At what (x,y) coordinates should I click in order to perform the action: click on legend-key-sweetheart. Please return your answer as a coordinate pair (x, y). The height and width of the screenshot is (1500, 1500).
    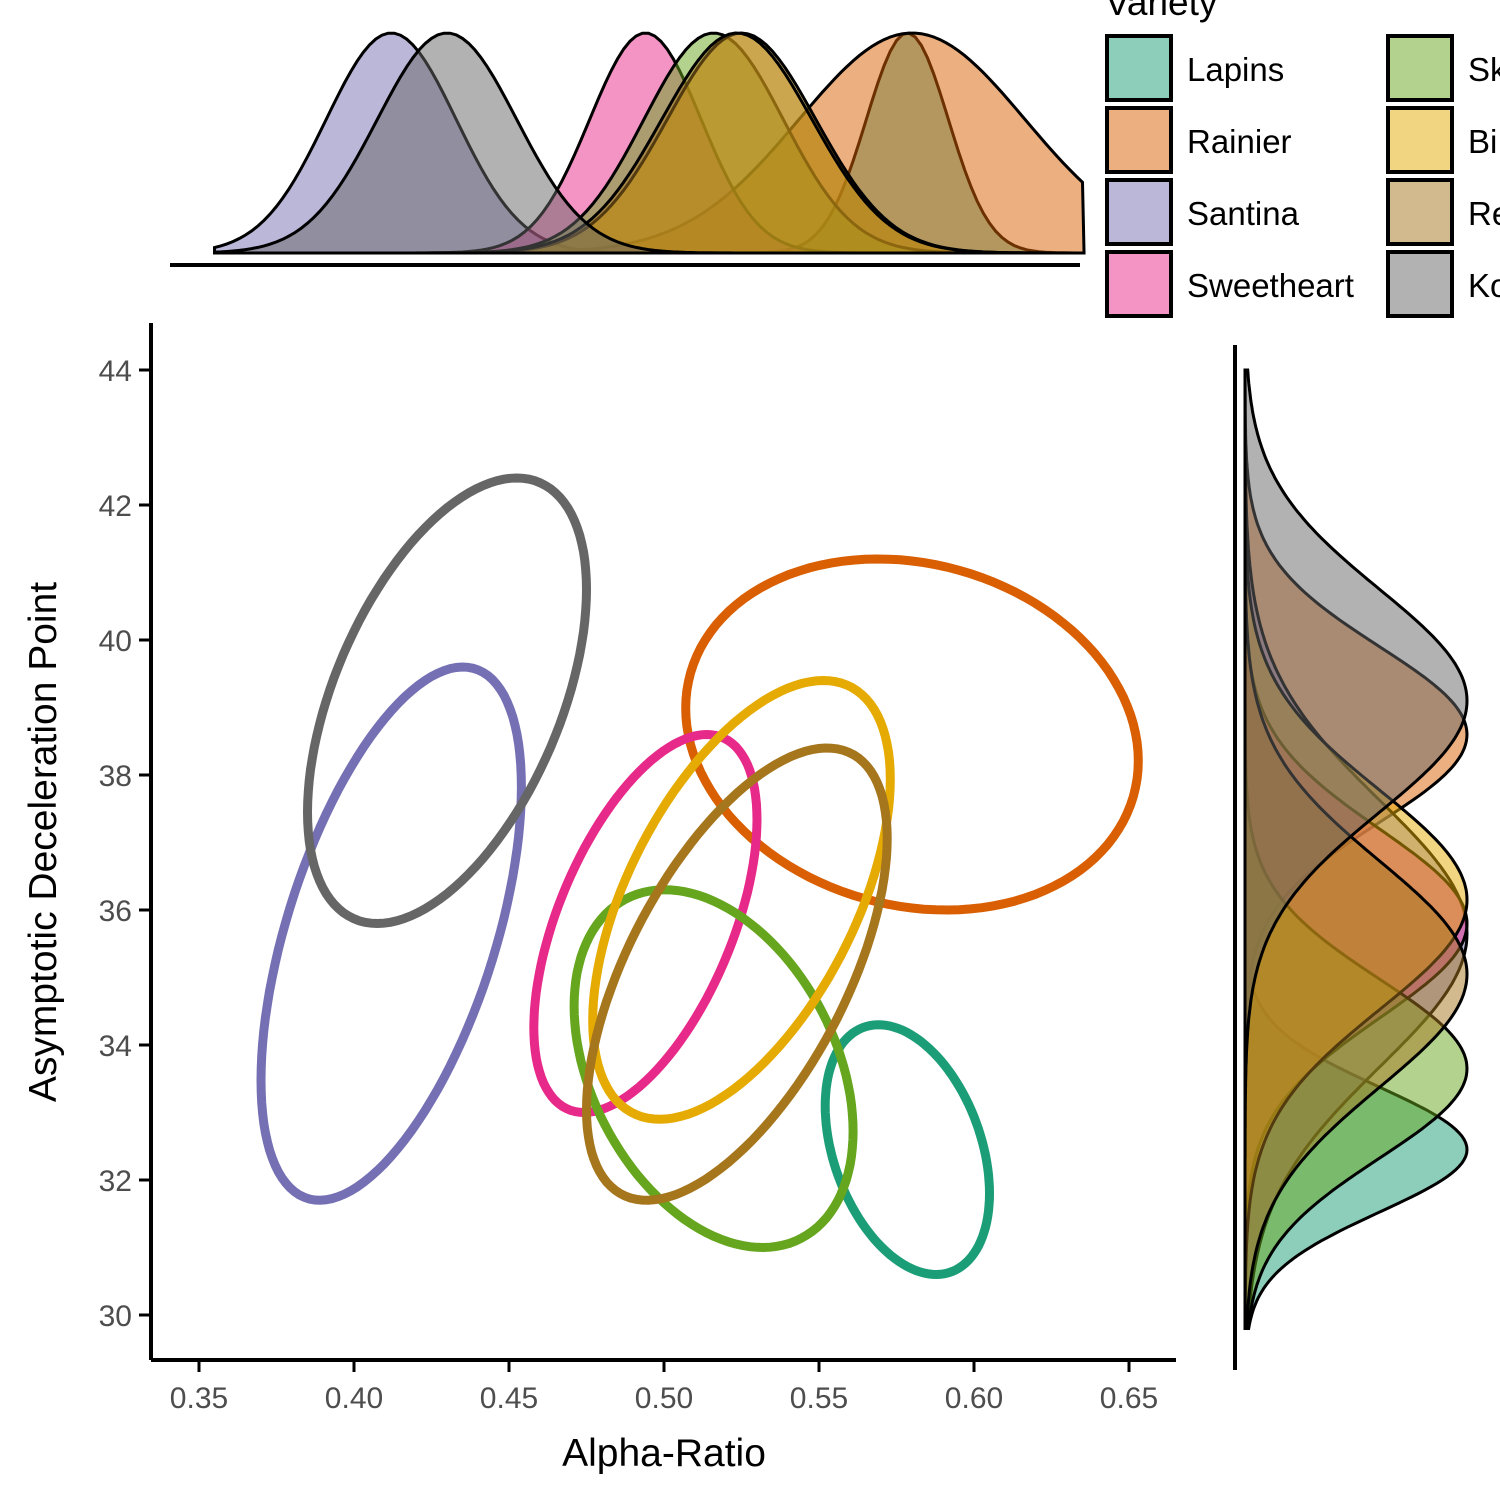
    Looking at the image, I should click on (1139, 284).